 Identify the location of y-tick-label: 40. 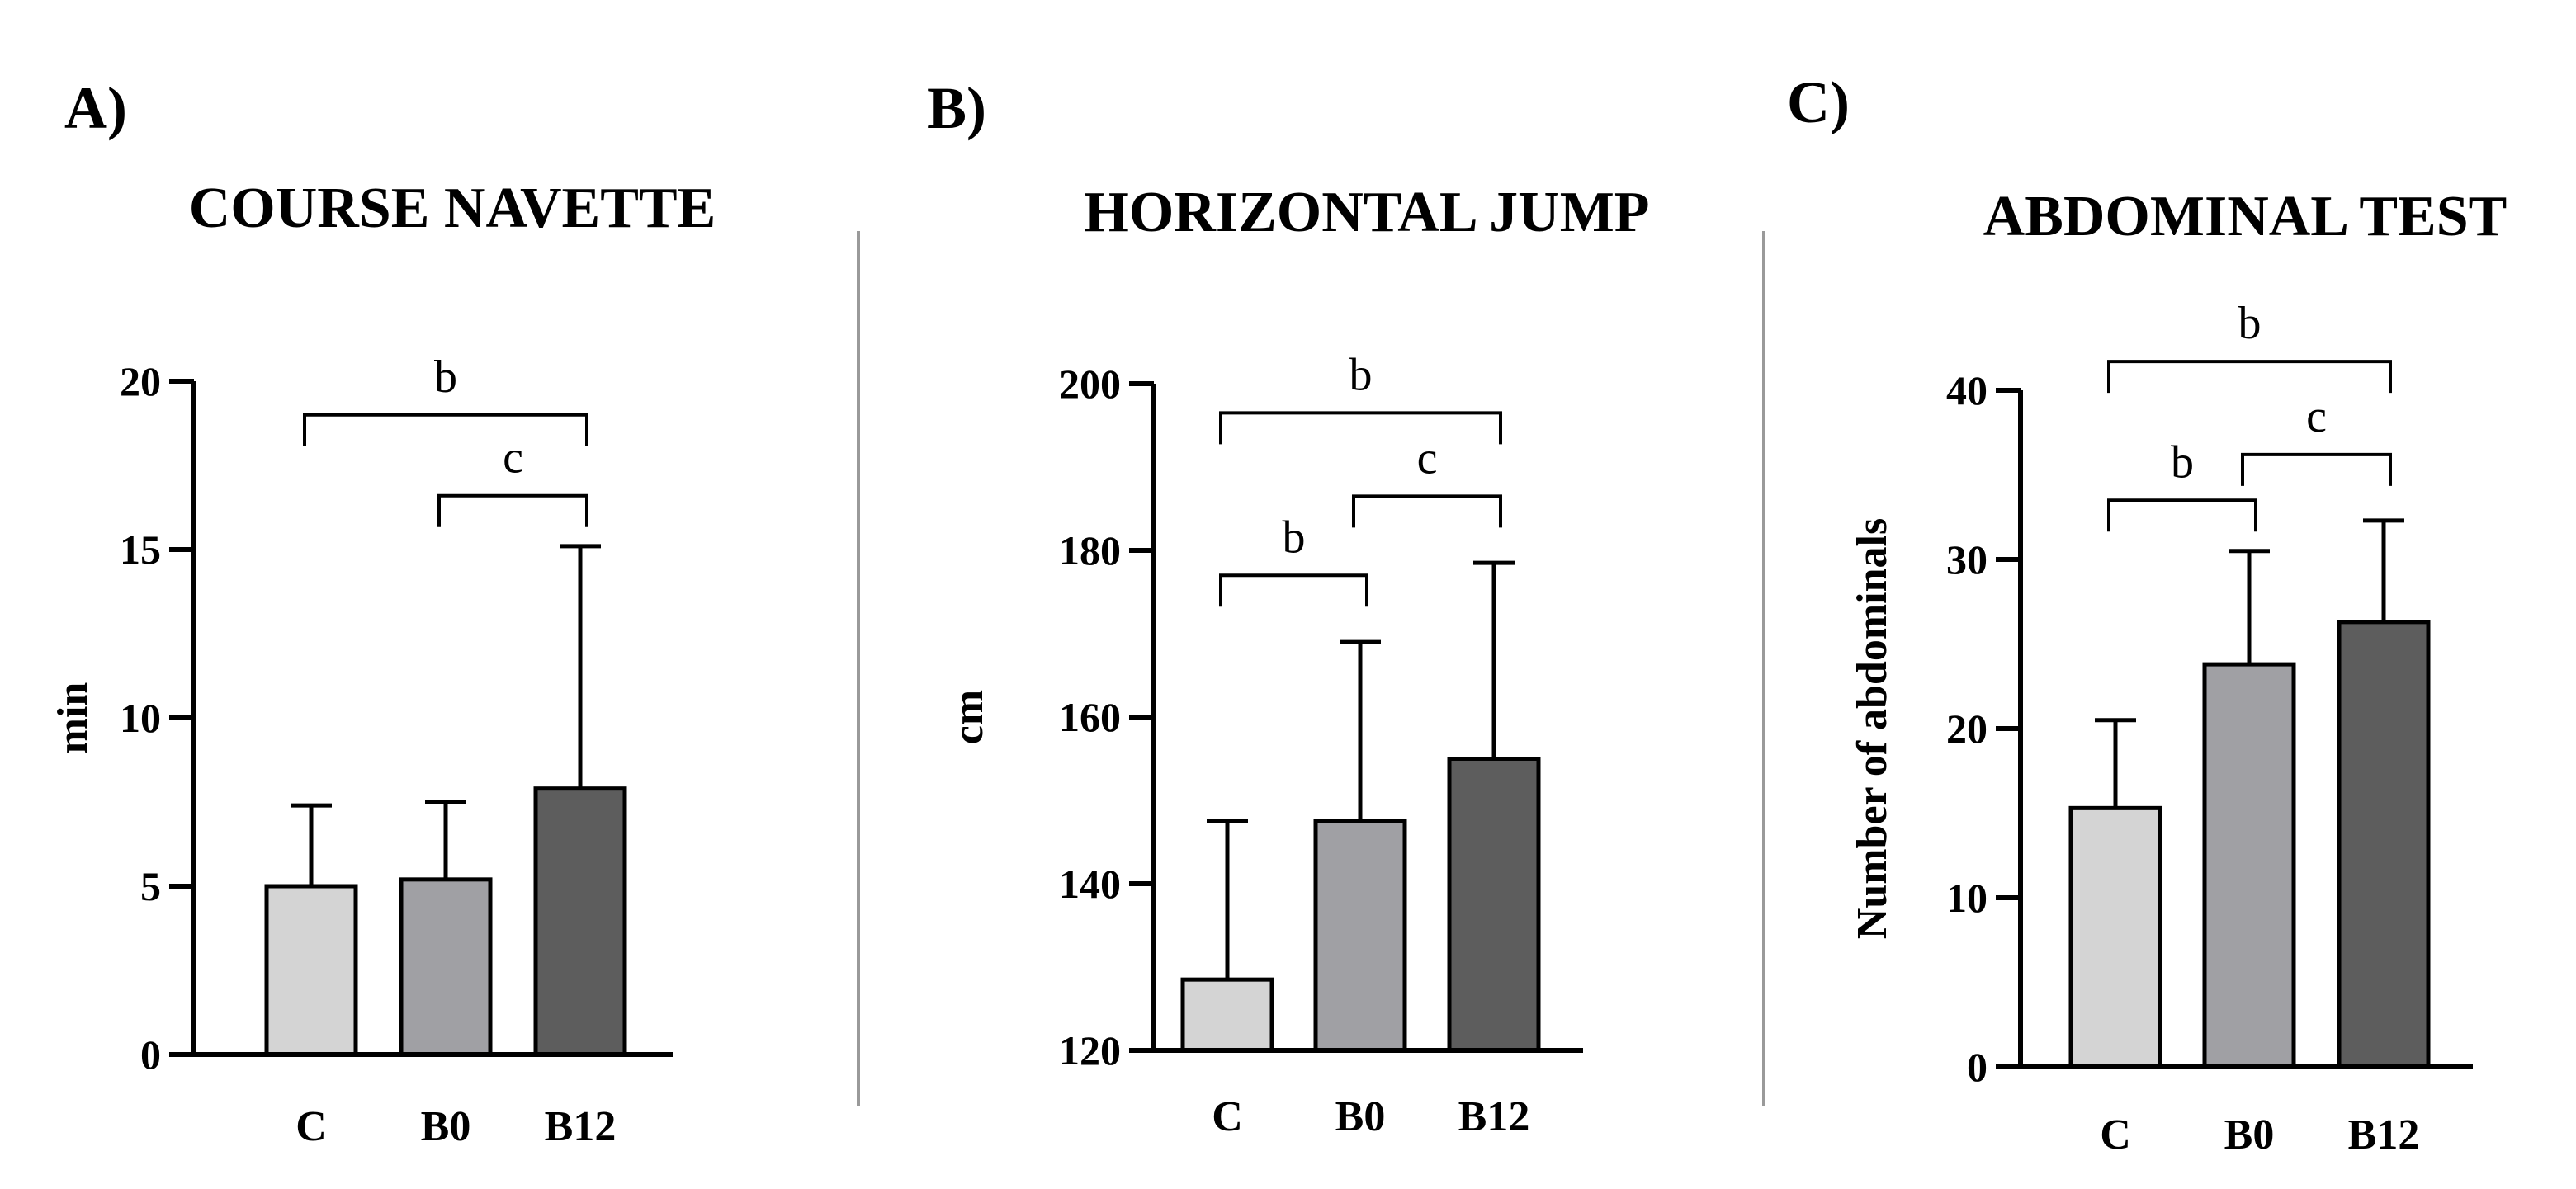
(1967, 390).